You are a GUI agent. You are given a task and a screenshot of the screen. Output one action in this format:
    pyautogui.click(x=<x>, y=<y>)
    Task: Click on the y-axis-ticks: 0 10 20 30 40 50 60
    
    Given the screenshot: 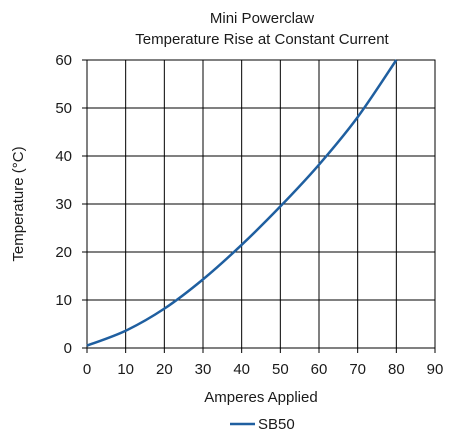 What is the action you would take?
    pyautogui.click(x=71, y=204)
    